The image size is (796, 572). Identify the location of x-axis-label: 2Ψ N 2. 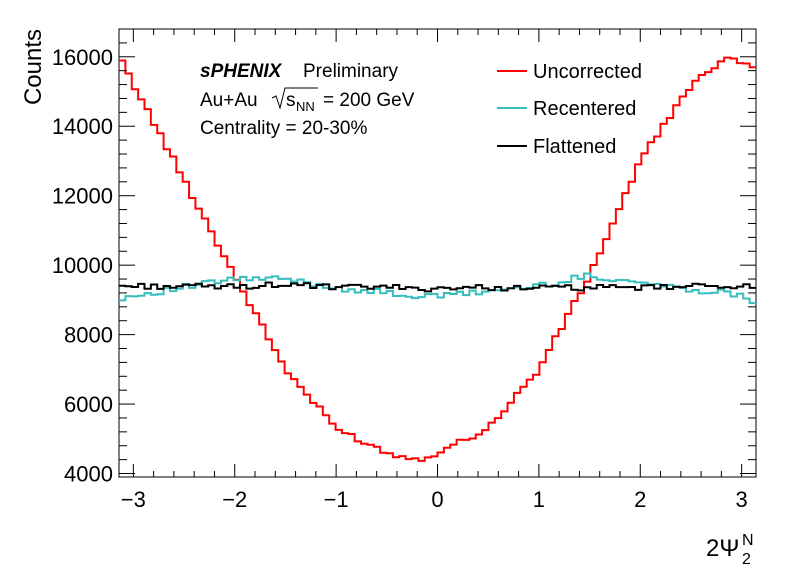
(730, 550).